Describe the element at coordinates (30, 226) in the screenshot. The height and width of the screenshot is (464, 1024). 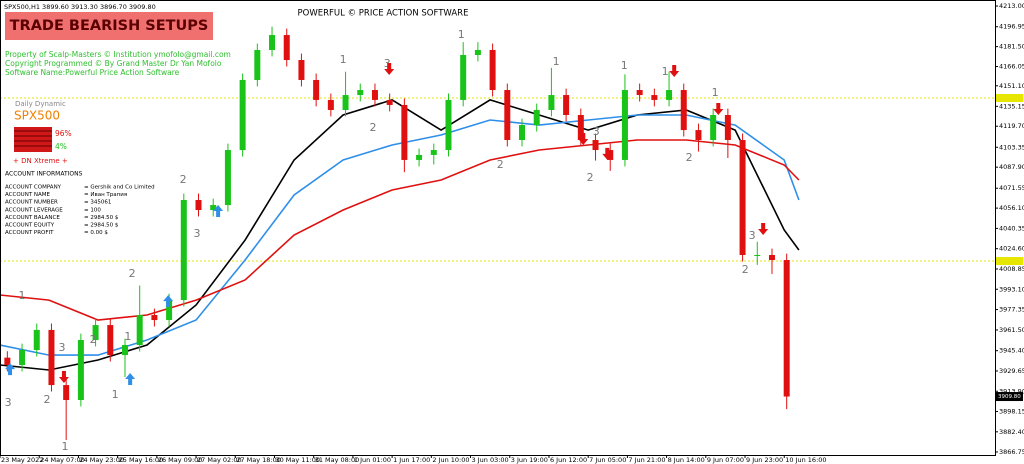
I see `account-key: ACCOUNT EQUITY` at that location.